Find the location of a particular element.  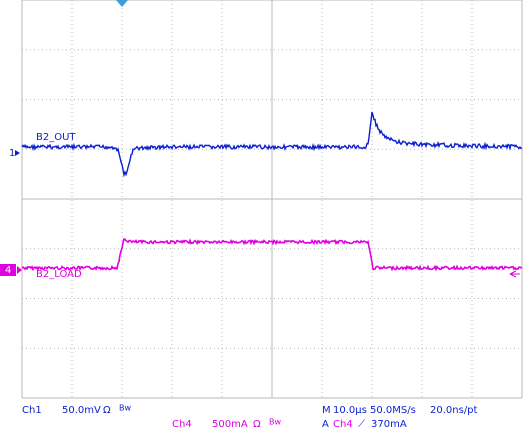

ch4-readout: Ch4 500mA Ω Bw is located at coordinates (226, 424).